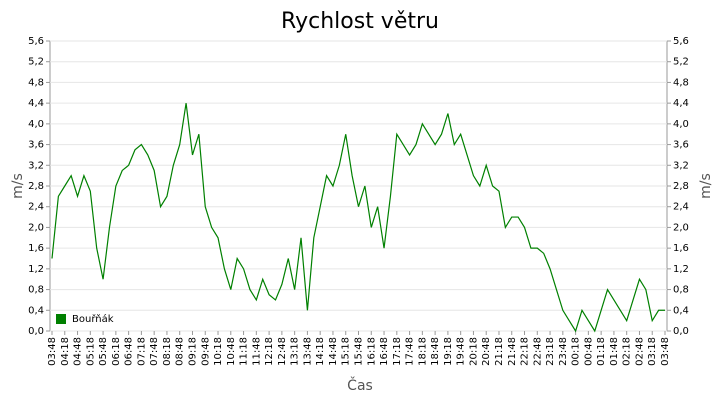  Describe the element at coordinates (256, 351) in the screenshot. I see `x-tick-label: 11:48` at that location.